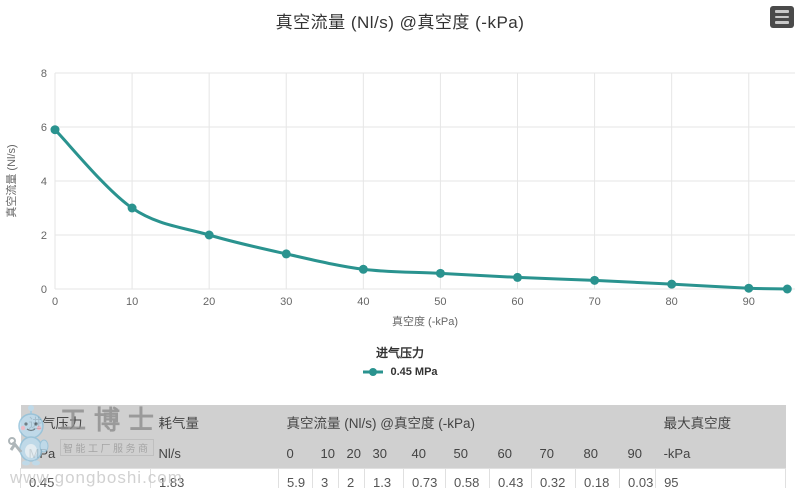 This screenshot has width=800, height=488. Describe the element at coordinates (86, 478) in the screenshot. I see `table-cell: 0.45` at that location.